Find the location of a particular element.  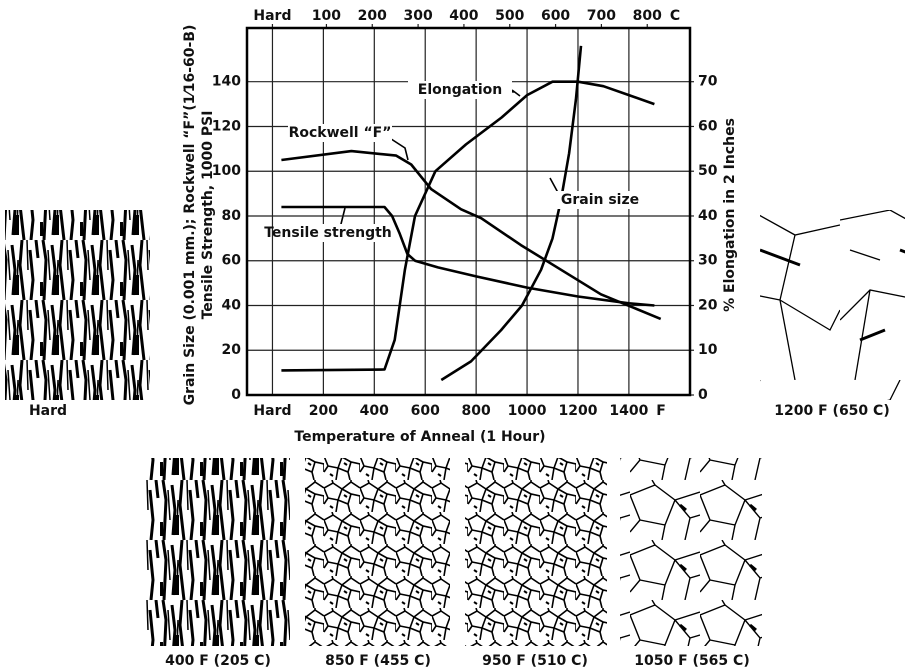

y-tick-label: 0 is located at coordinates (236, 395).